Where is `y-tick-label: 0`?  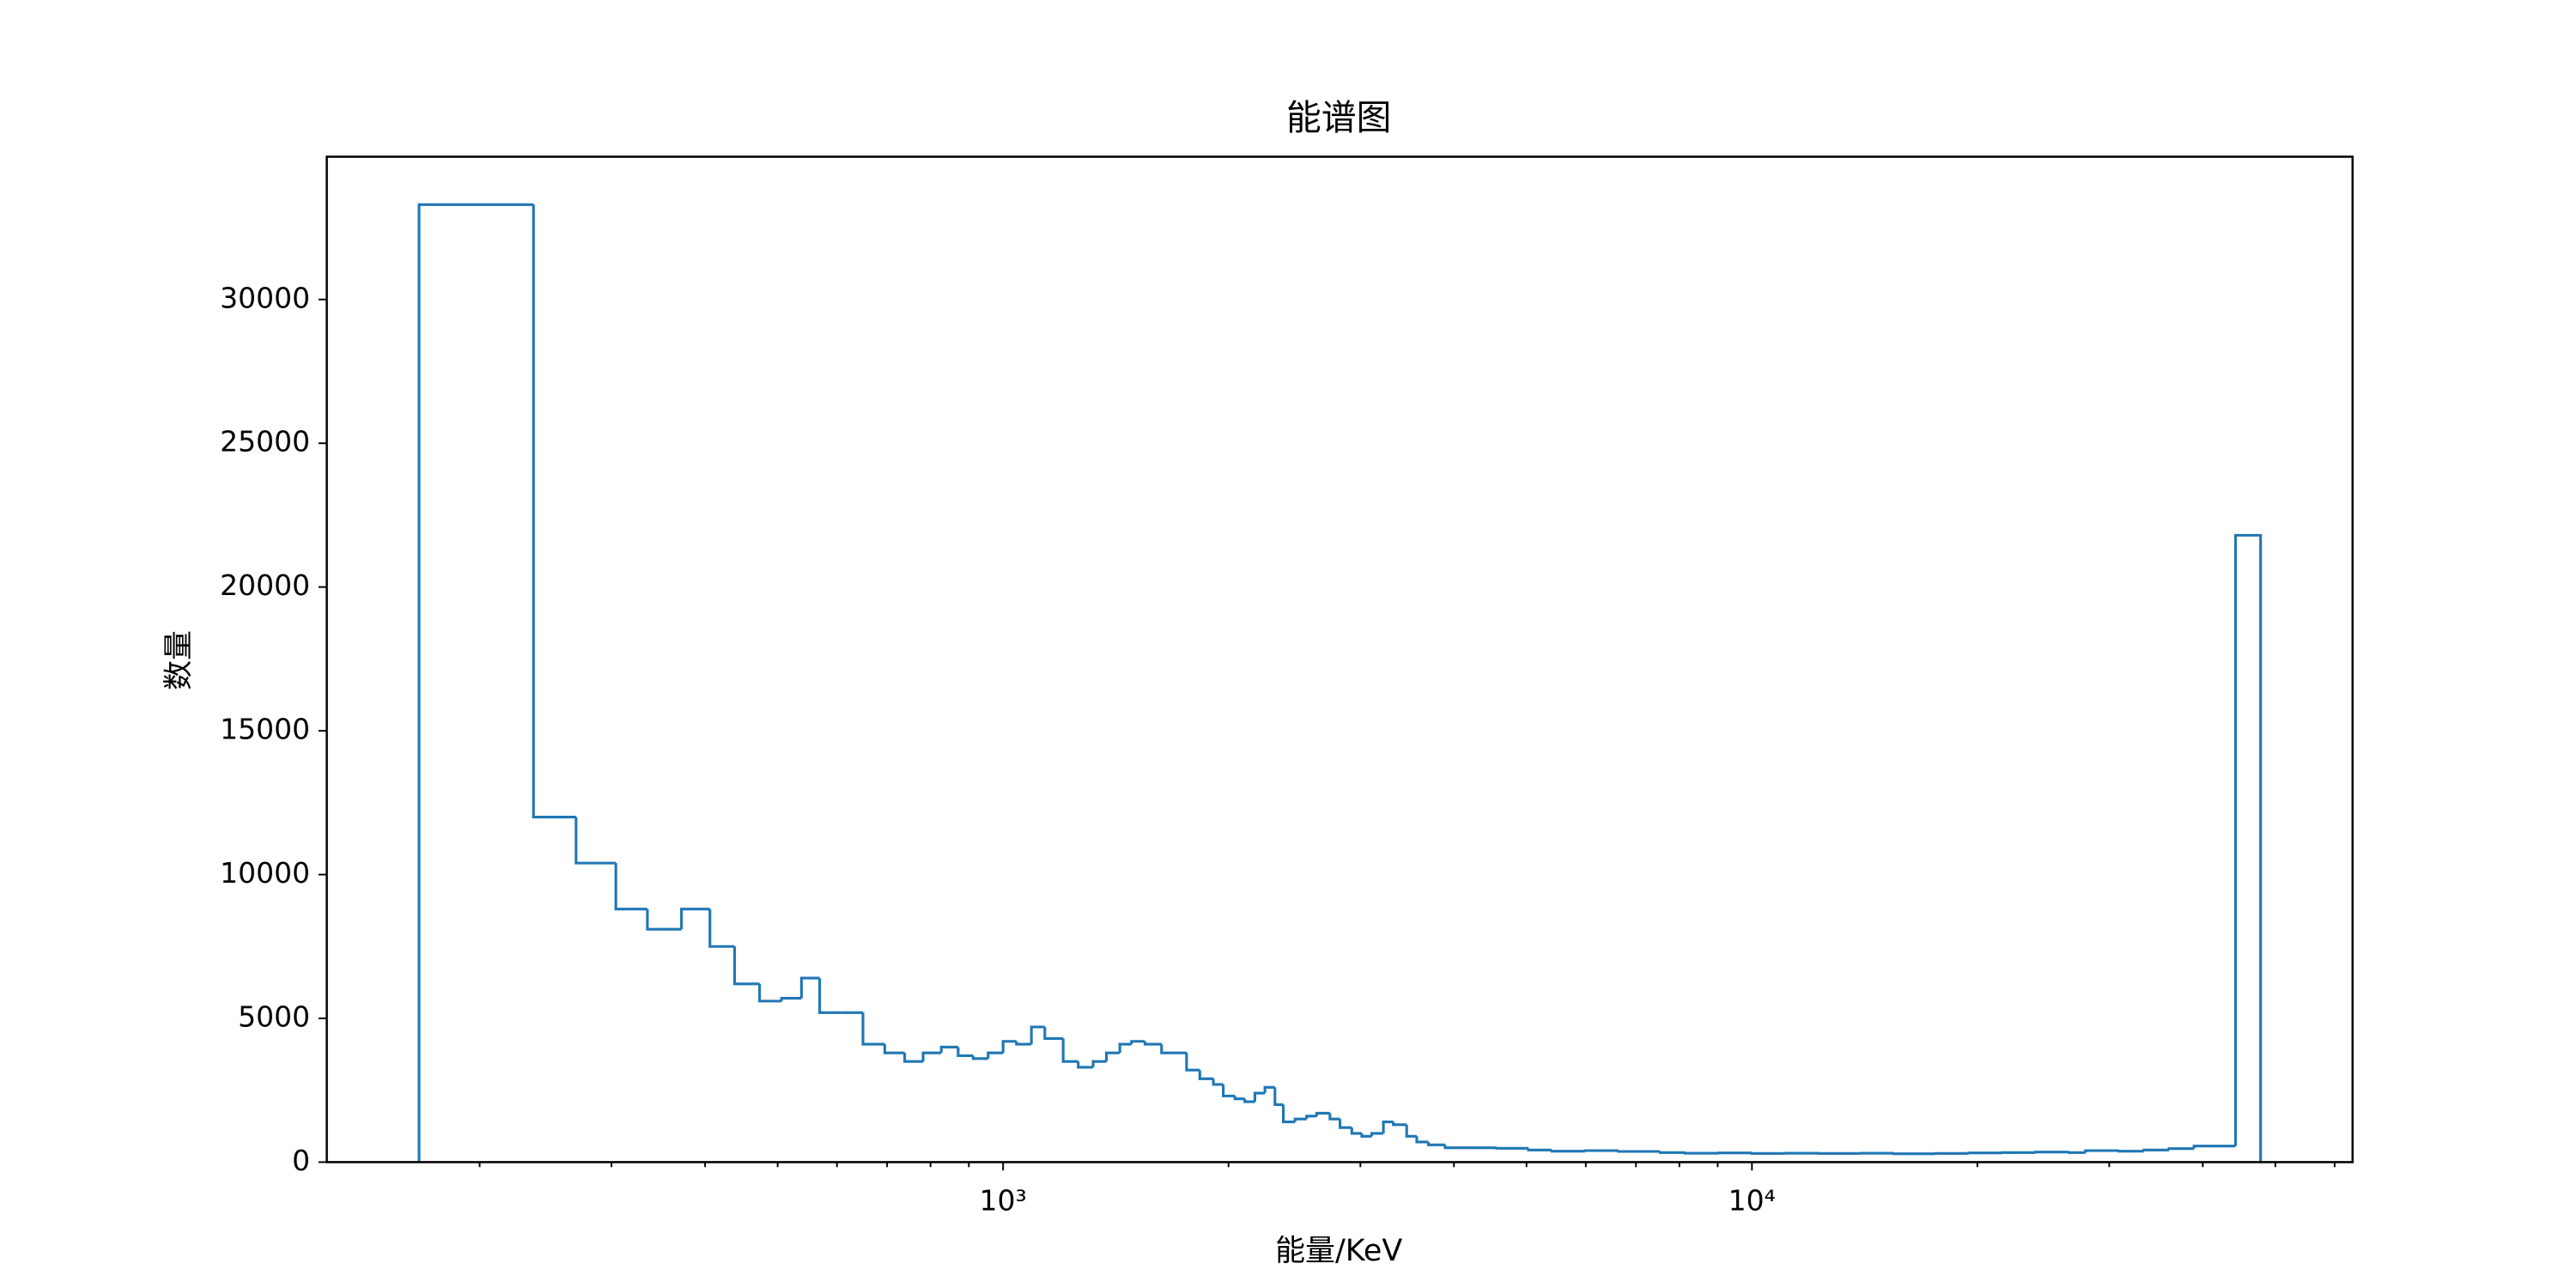
y-tick-label: 0 is located at coordinates (301, 1160).